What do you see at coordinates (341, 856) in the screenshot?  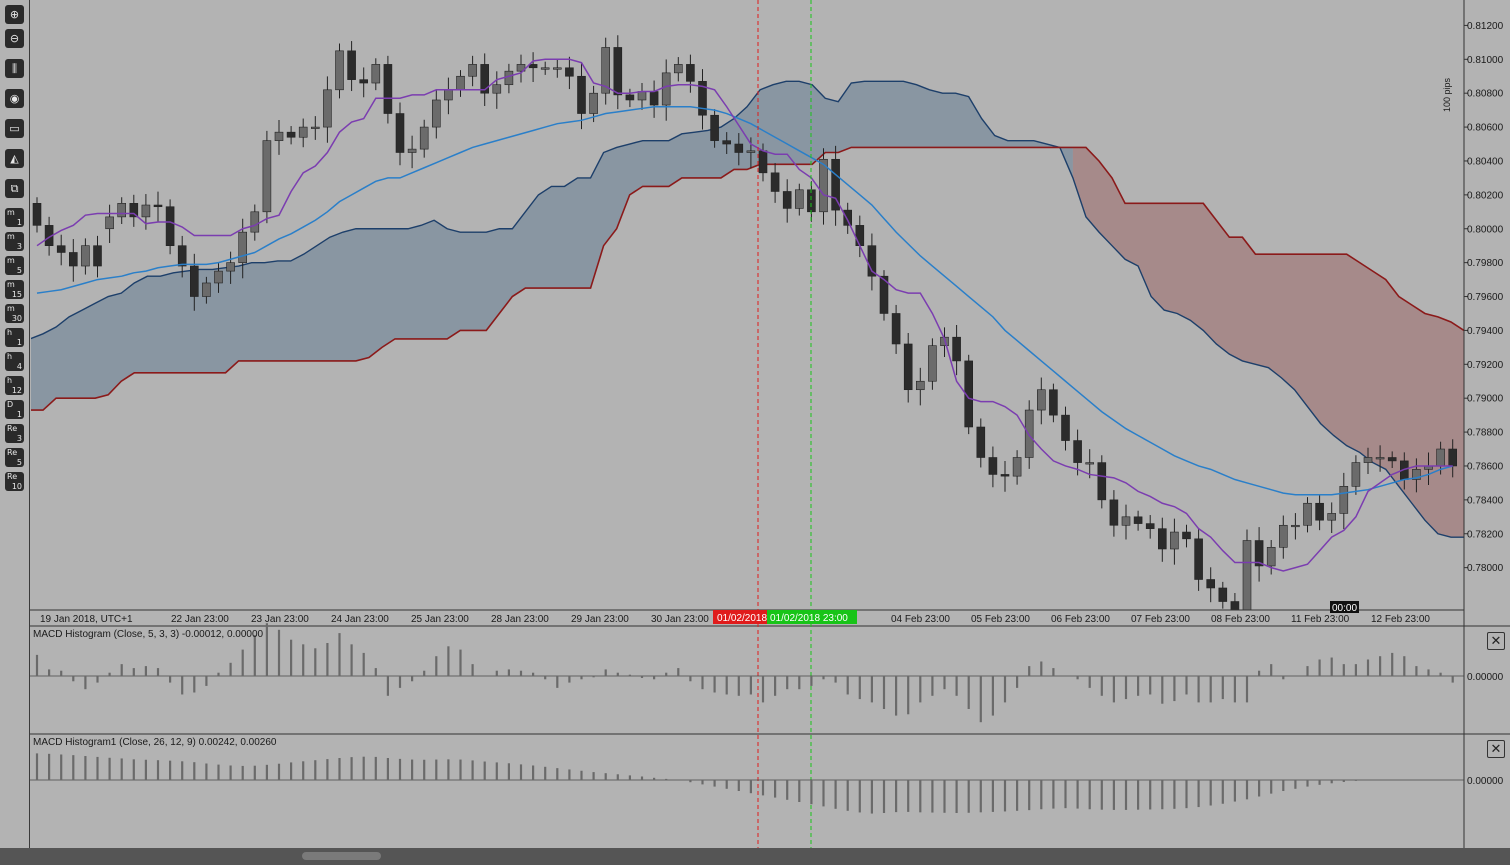 I see `scrollbar-thumb` at bounding box center [341, 856].